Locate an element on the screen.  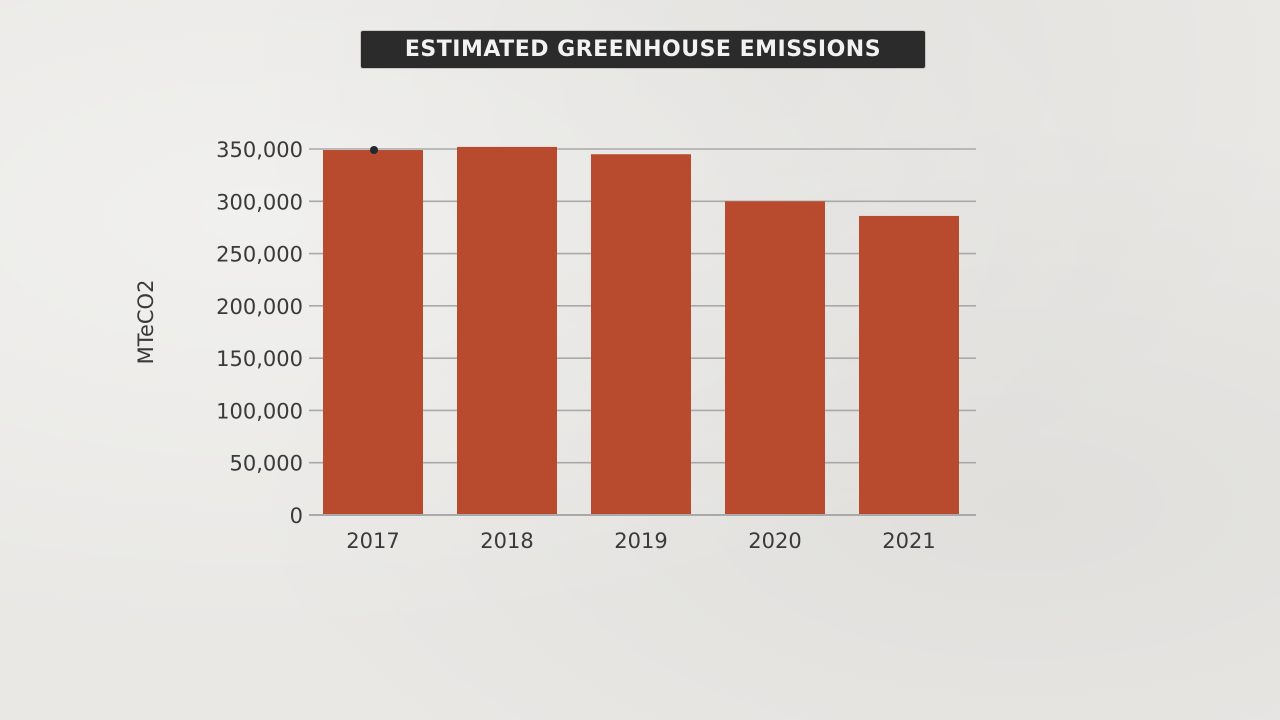
y-tick-label: 300,000 is located at coordinates (259, 202).